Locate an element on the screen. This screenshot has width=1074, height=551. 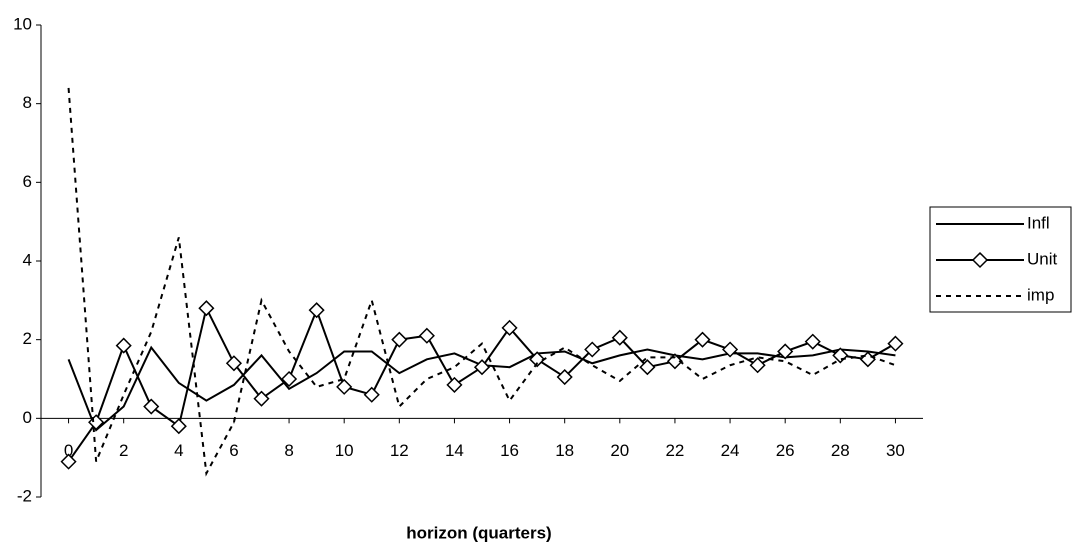
y-tick-label: -2 is located at coordinates (24, 495).